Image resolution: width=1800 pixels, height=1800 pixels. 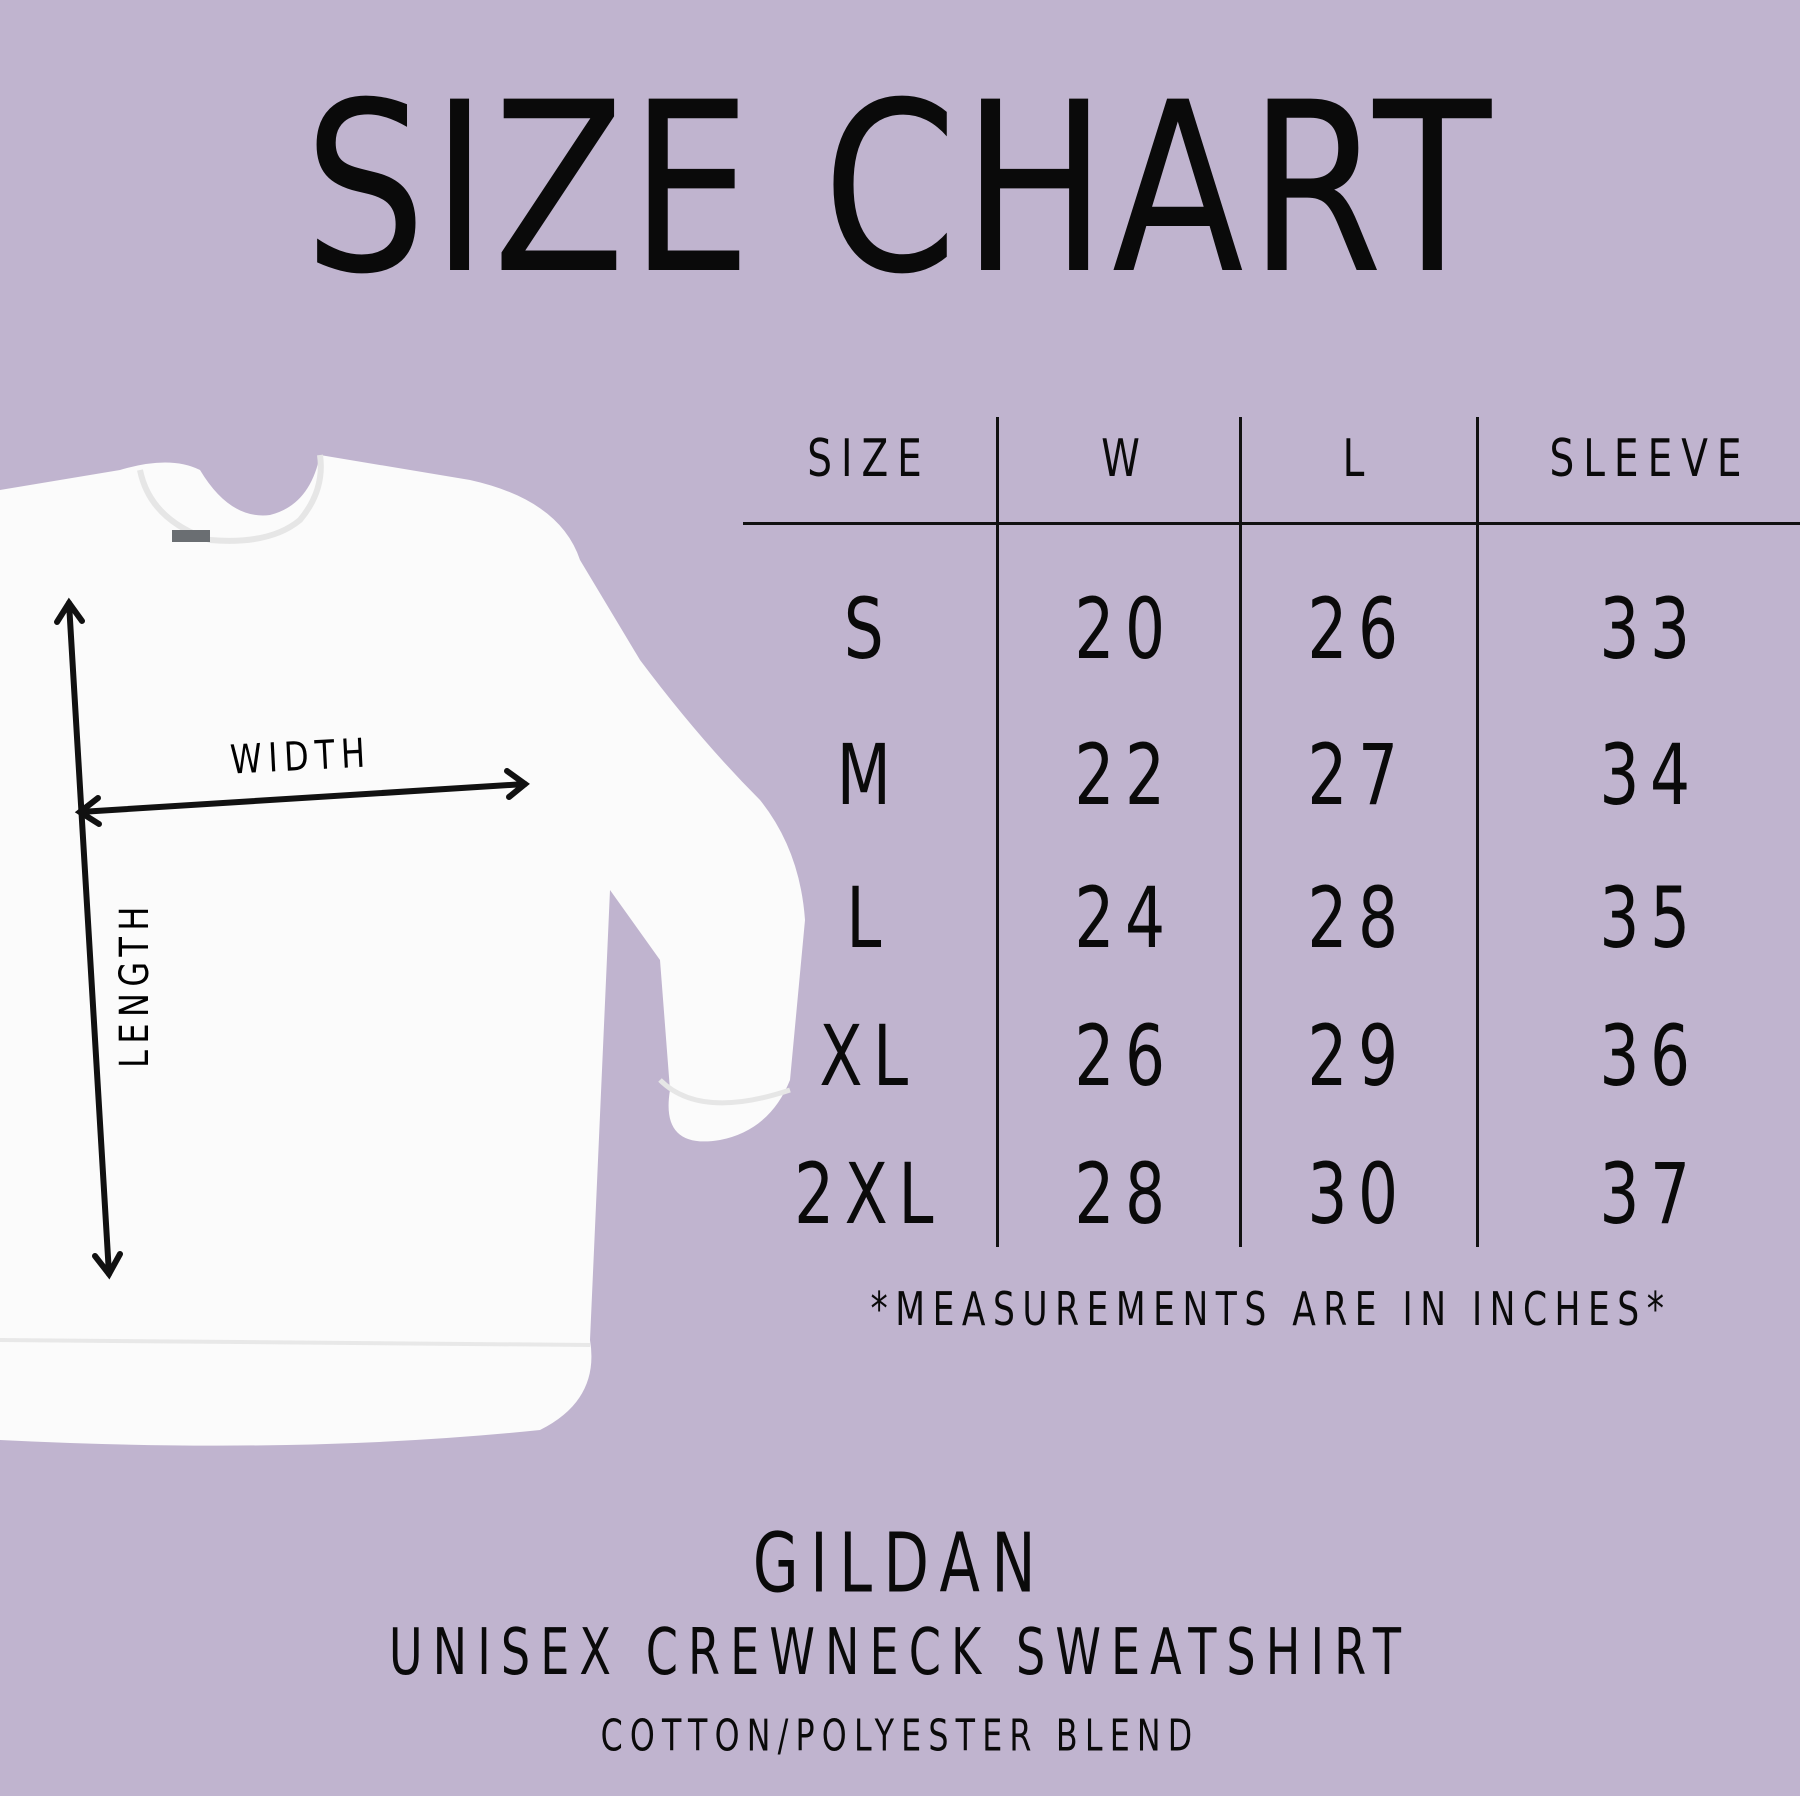 What do you see at coordinates (1650, 1194) in the screenshot?
I see `cell-sleeve: 37` at bounding box center [1650, 1194].